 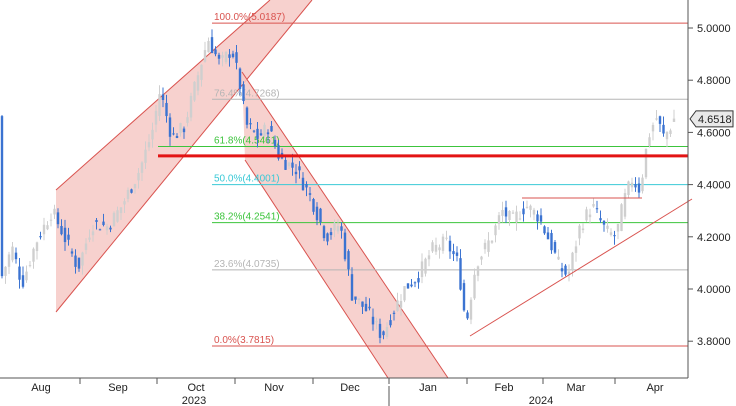 I want to click on y-tick-label: 4.6000, so click(x=714, y=133).